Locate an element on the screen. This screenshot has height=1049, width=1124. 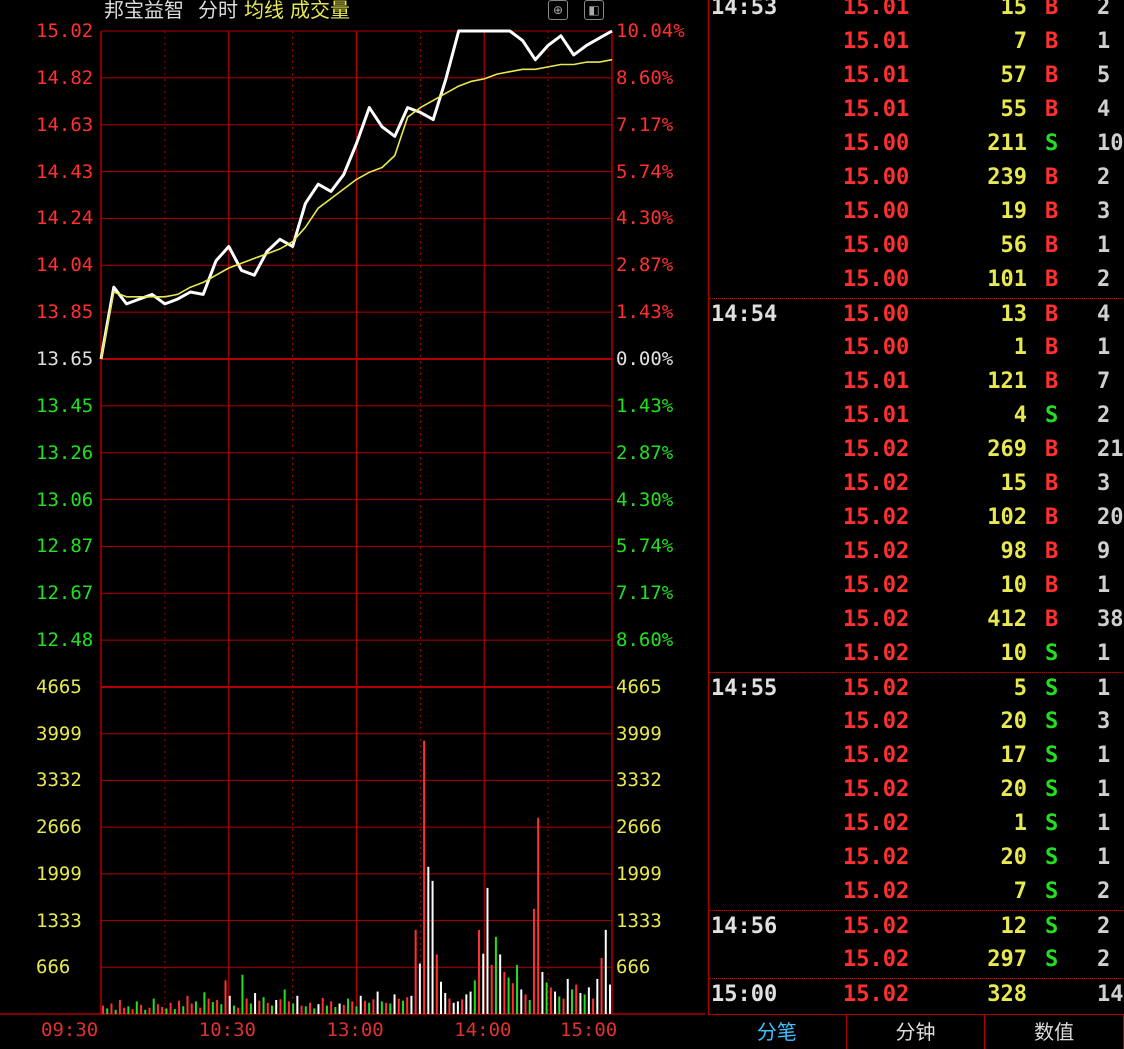
tick-volume: 269 is located at coordinates (1007, 449).